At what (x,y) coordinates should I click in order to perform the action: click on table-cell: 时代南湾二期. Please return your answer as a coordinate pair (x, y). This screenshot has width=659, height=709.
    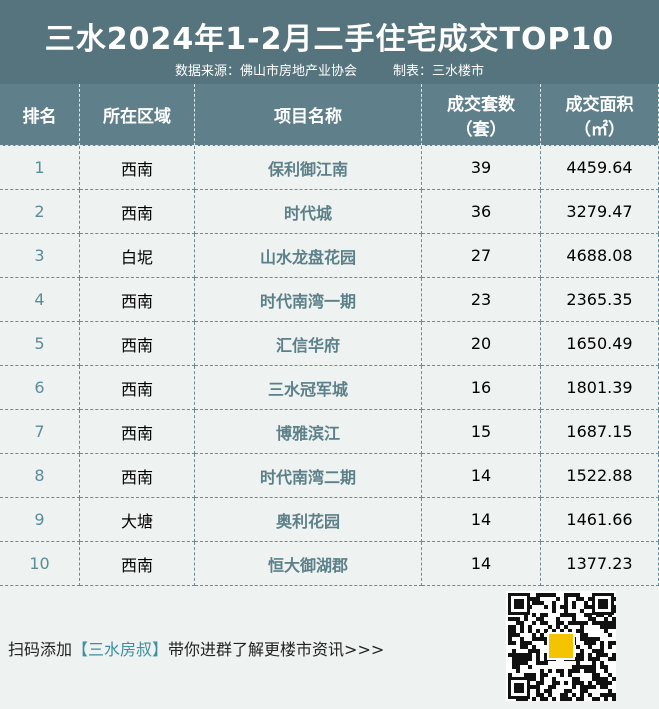
    Looking at the image, I should click on (308, 476).